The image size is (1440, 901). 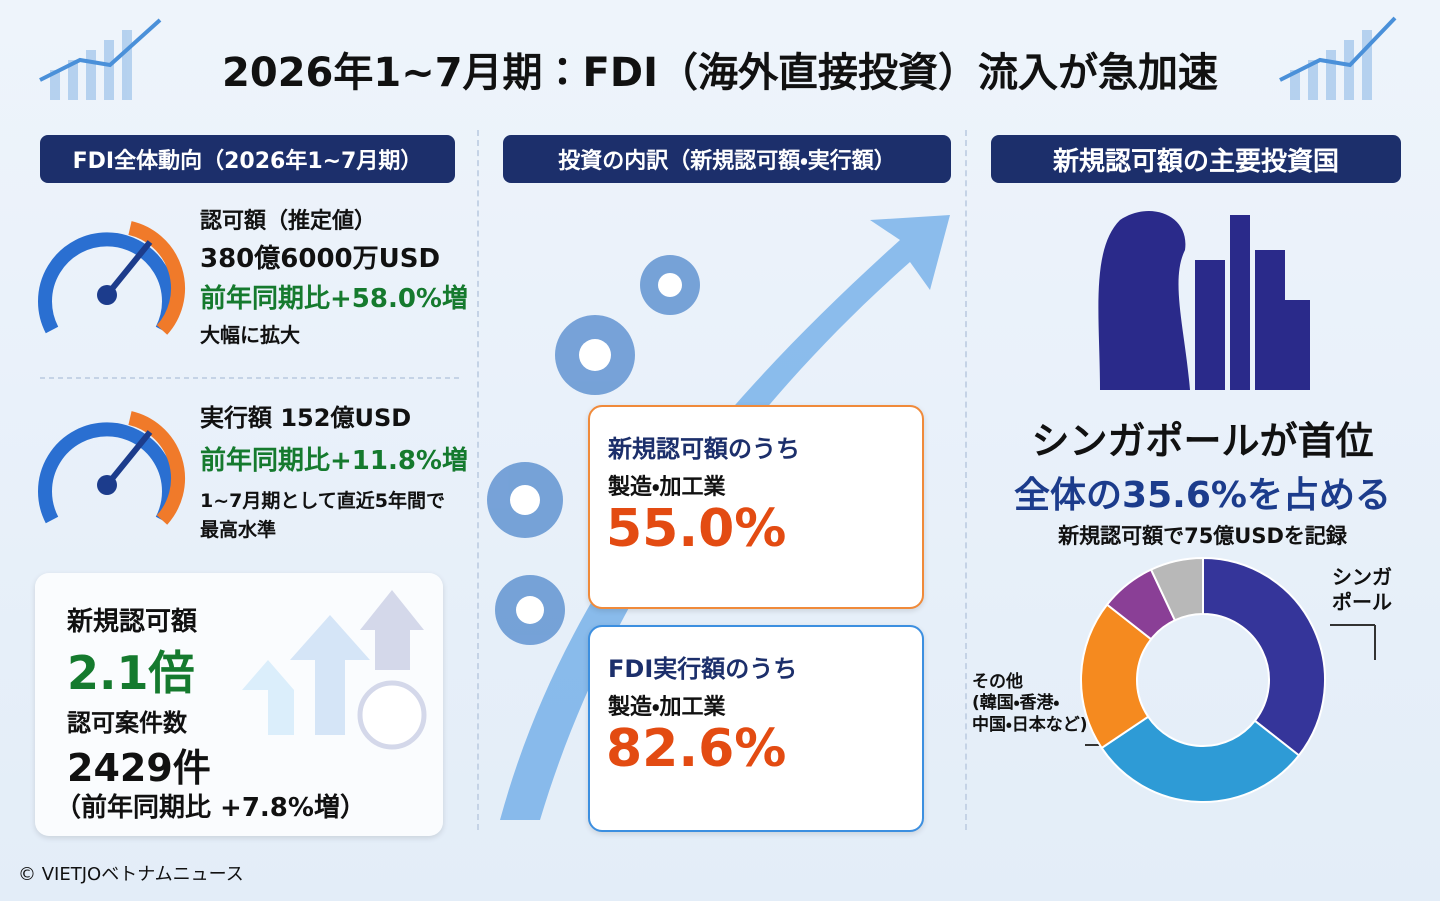 I want to click on label: 認可額（推定値）, so click(x=288, y=221).